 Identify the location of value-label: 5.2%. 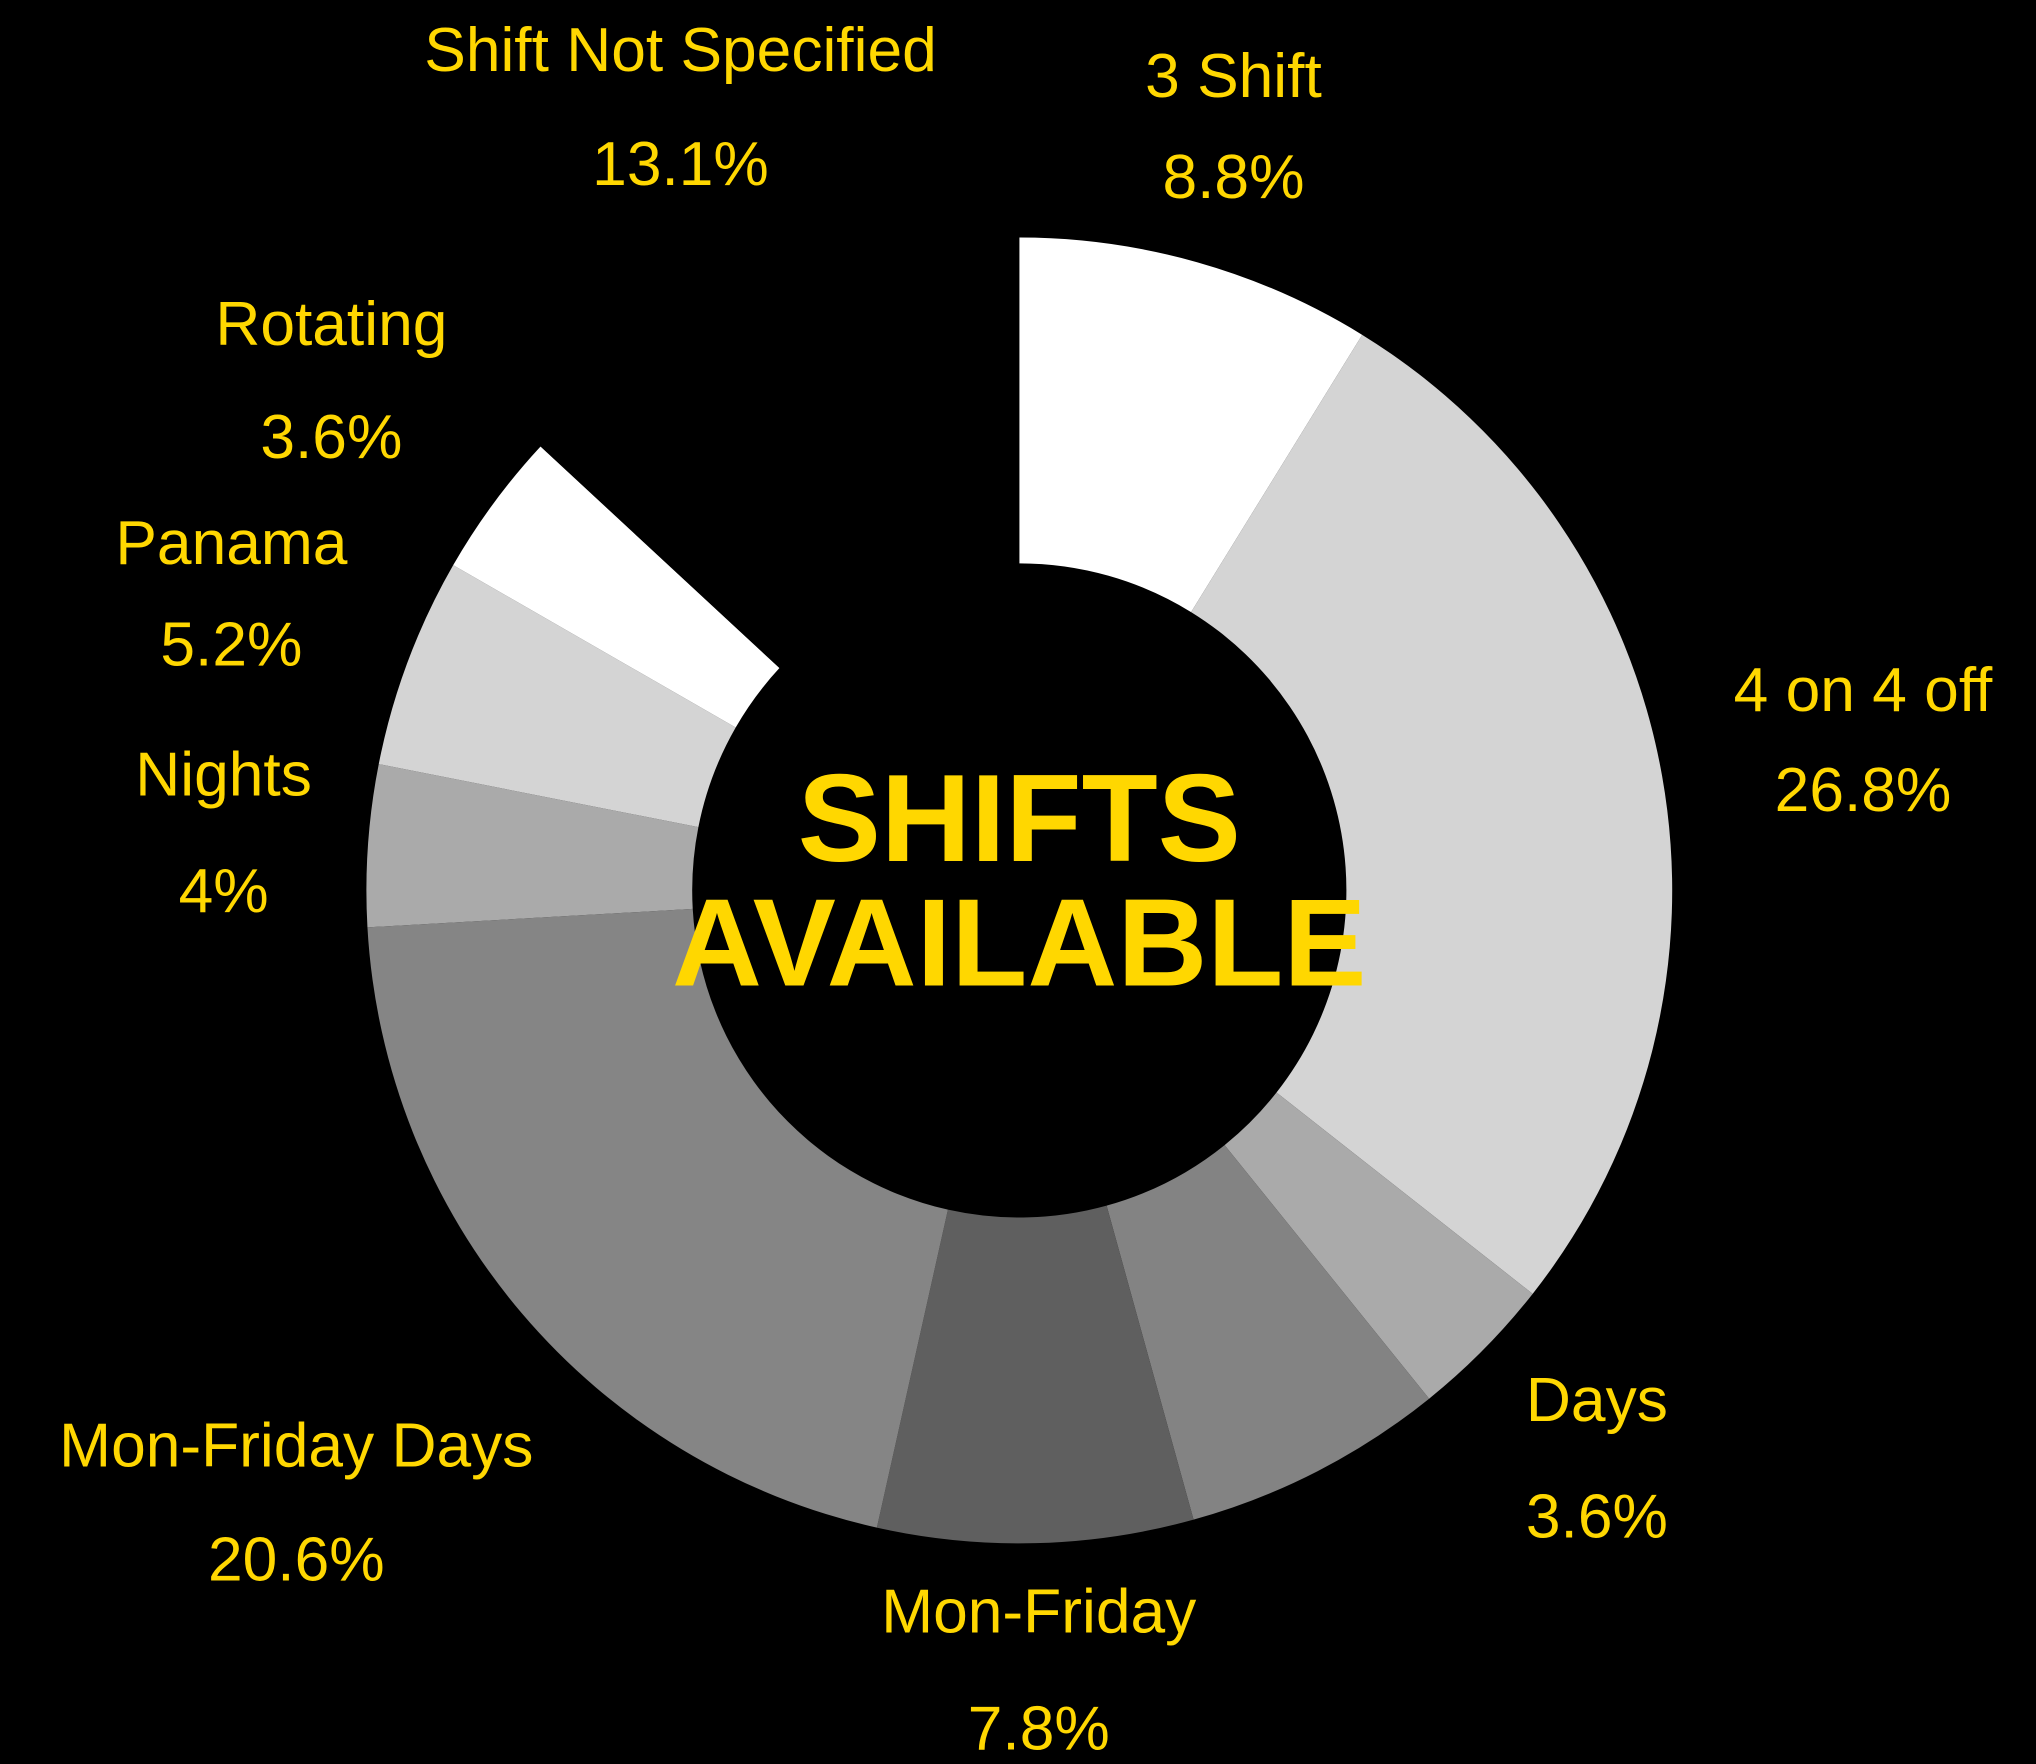
(231, 644).